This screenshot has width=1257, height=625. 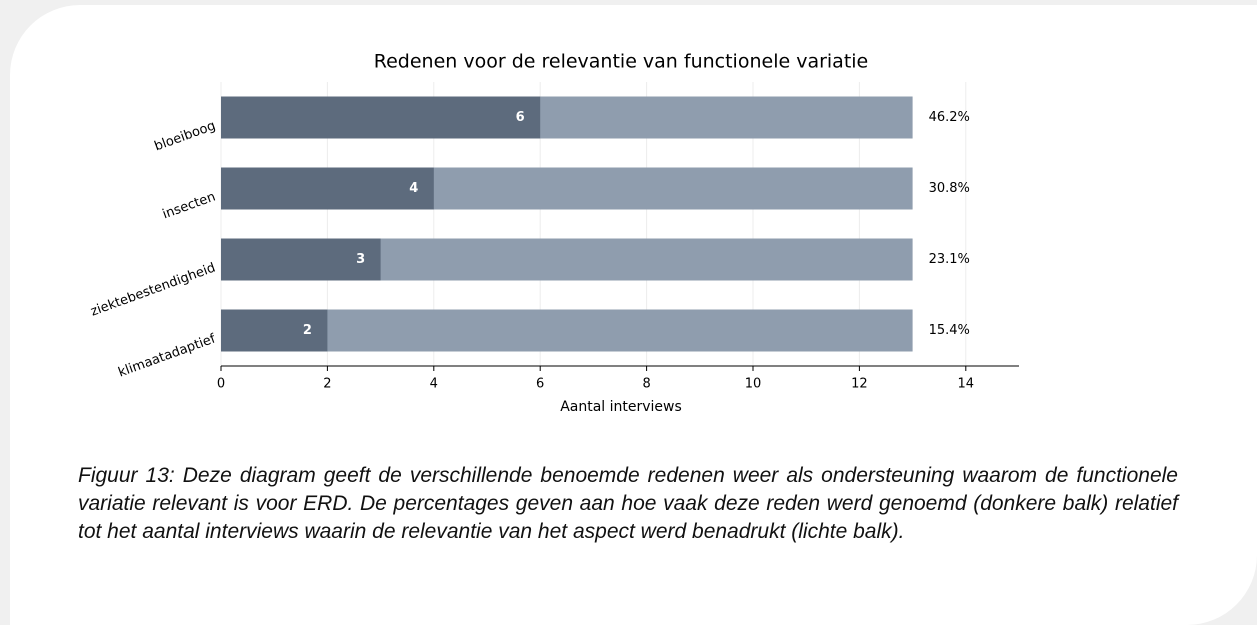 I want to click on y-tick-label: insecten, so click(x=189, y=205).